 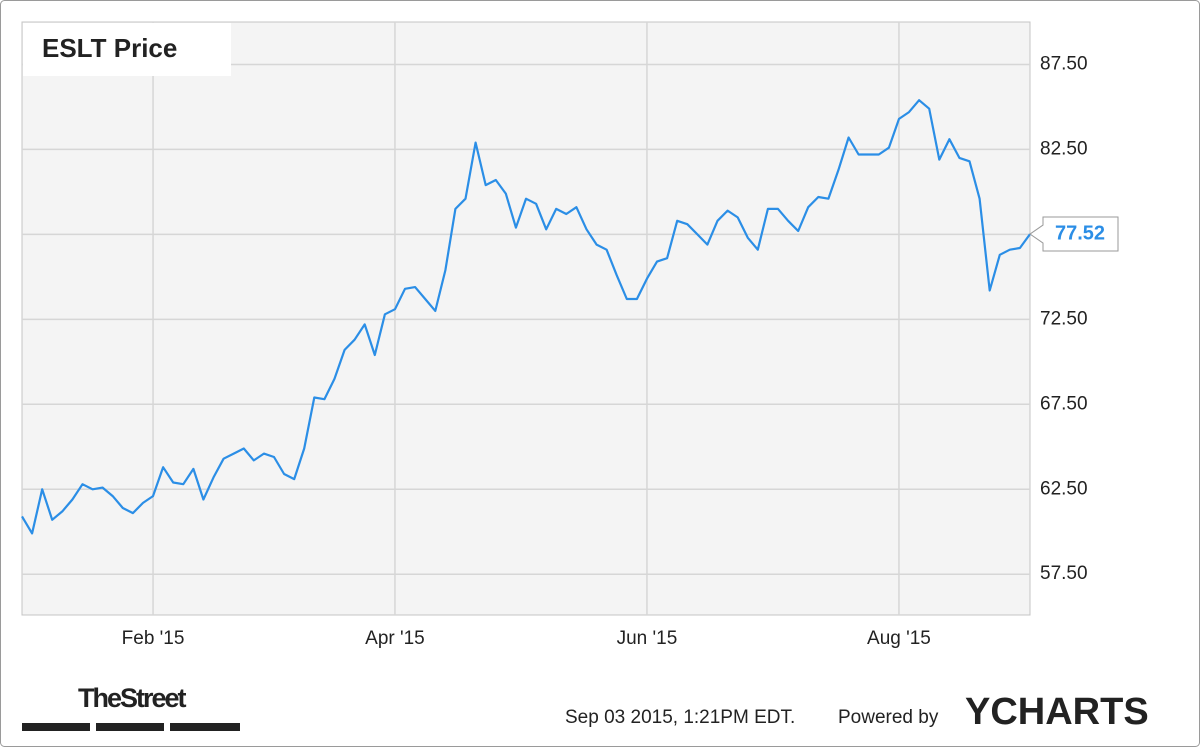 I want to click on timestamp: Sep 03 2015, 1:21PM EDT., so click(x=680, y=717).